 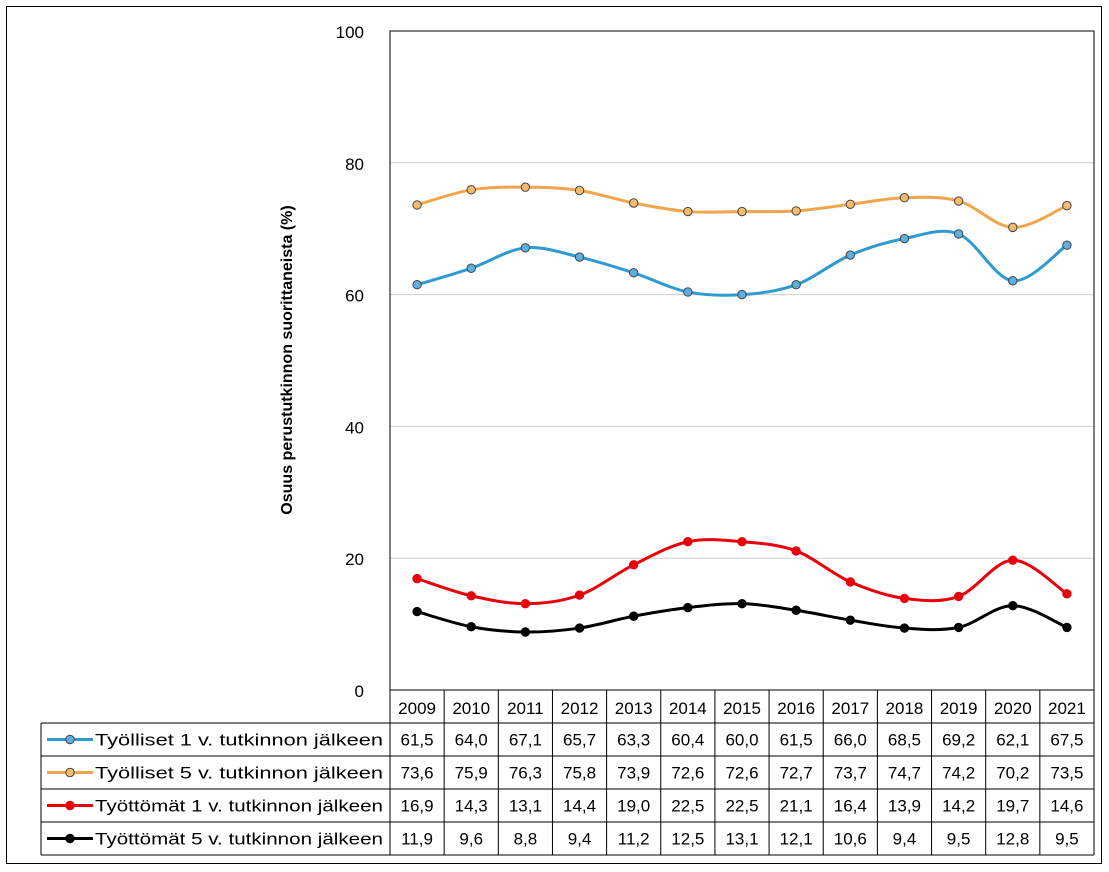 I want to click on data-table-cell: 16,9, so click(x=417, y=806).